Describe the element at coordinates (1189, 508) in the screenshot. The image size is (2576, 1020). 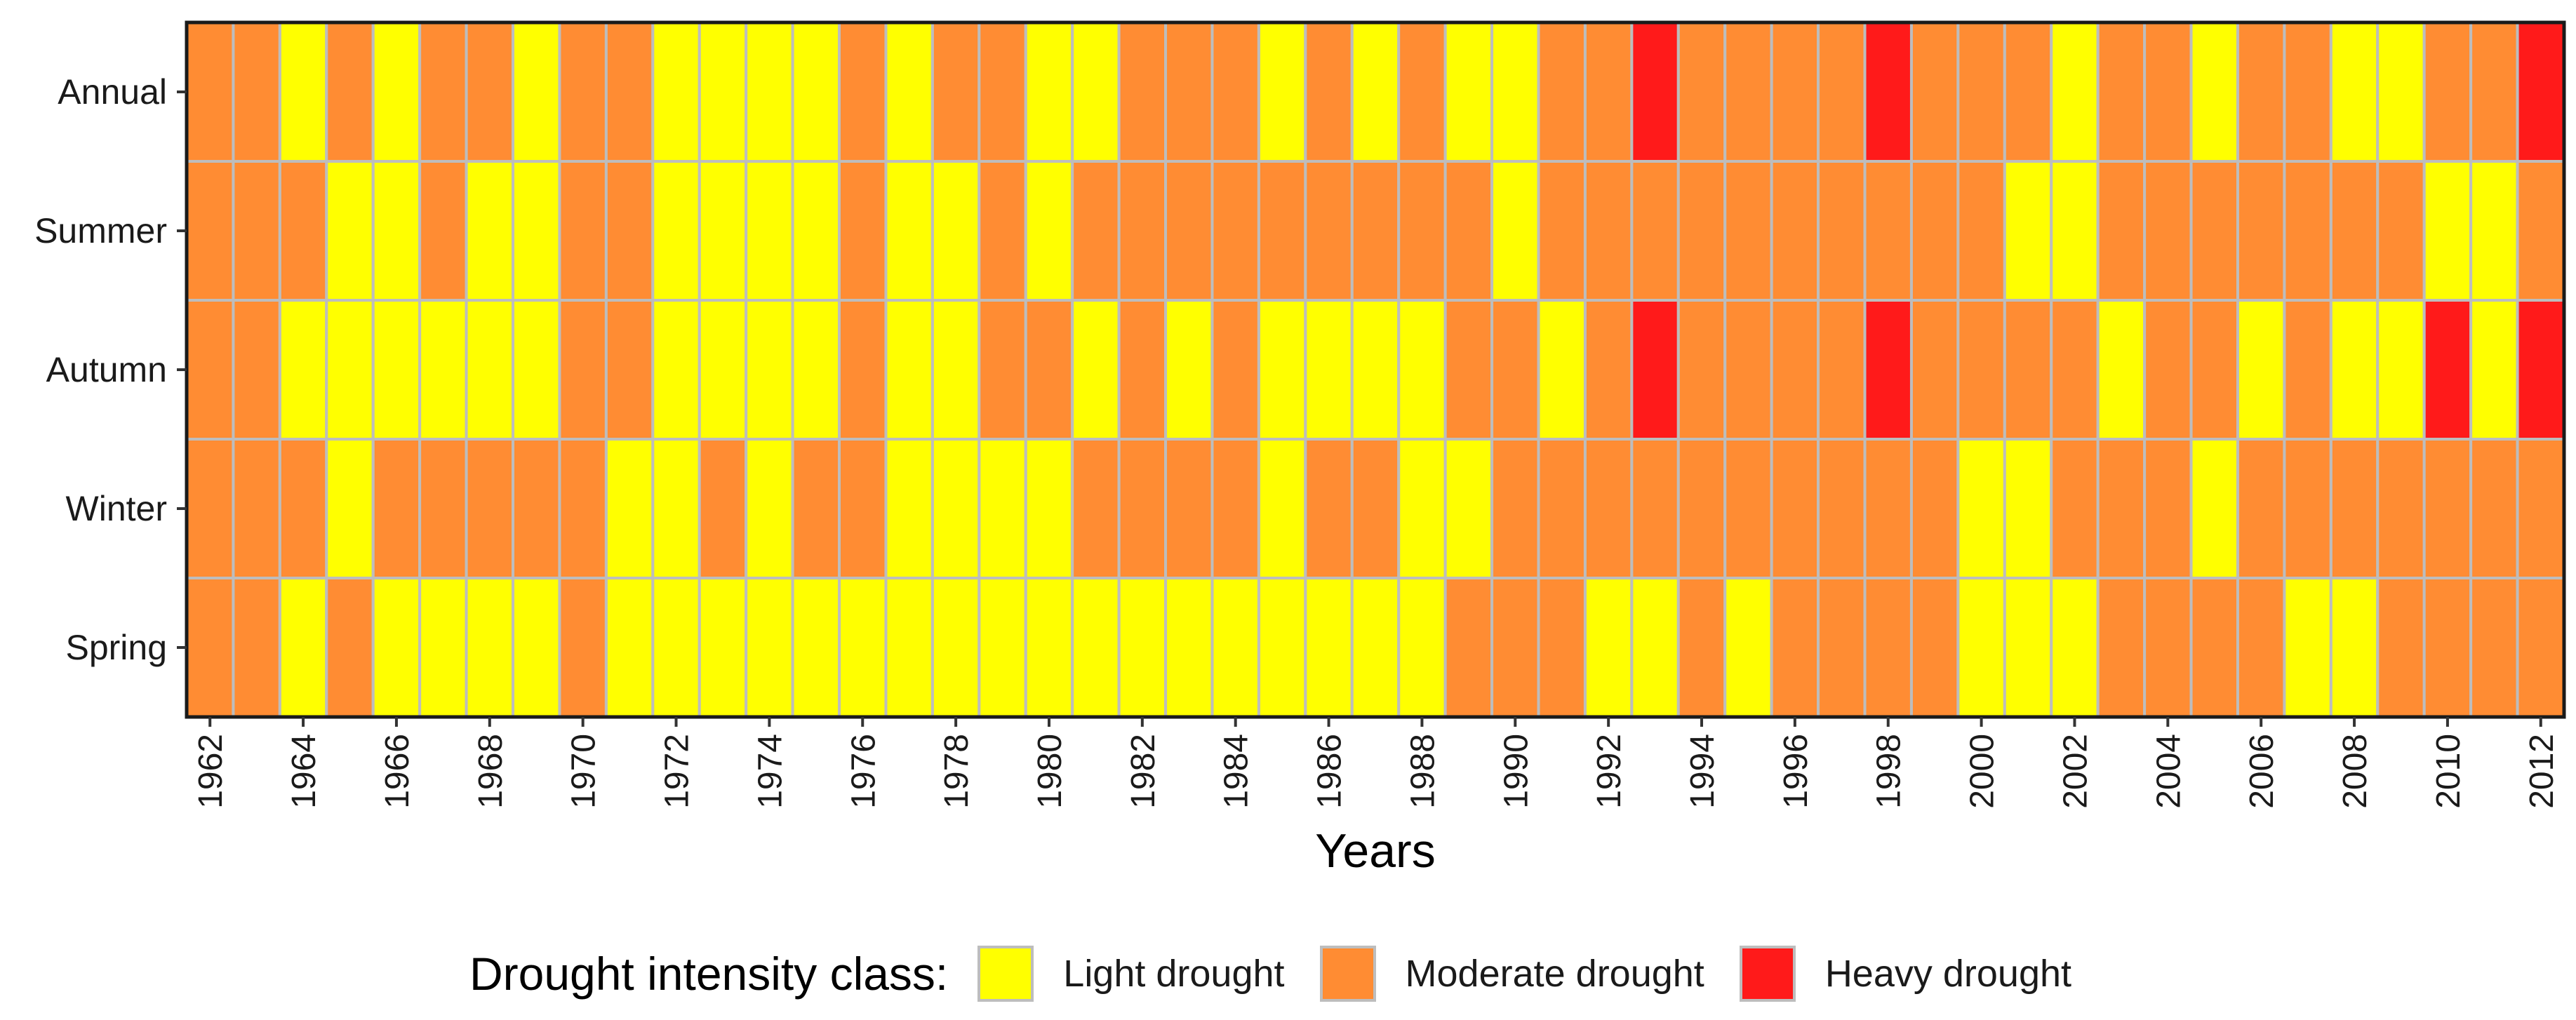
I see `heatmap-cell-winter-1983` at that location.